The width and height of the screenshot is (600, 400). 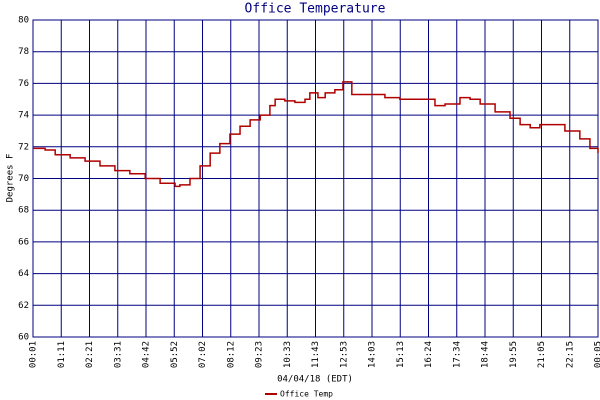 I want to click on x-tick-label: 10:33, so click(x=288, y=354).